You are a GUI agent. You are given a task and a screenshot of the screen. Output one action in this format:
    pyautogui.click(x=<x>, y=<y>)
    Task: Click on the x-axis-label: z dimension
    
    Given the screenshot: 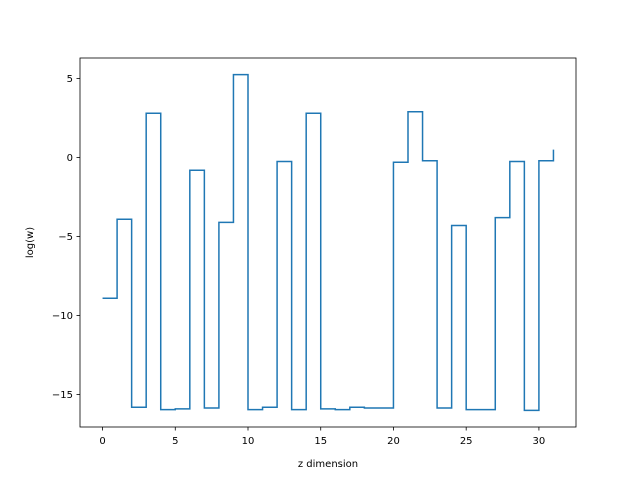 What is the action you would take?
    pyautogui.click(x=328, y=464)
    